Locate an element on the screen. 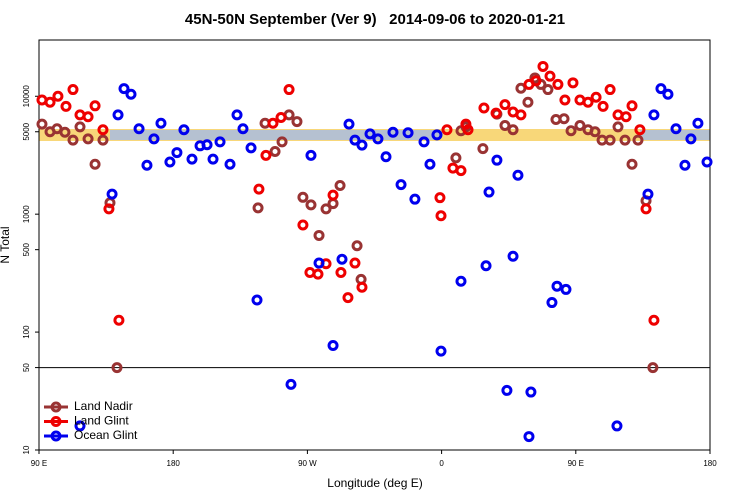  x-tick-label: 0 is located at coordinates (441, 463).